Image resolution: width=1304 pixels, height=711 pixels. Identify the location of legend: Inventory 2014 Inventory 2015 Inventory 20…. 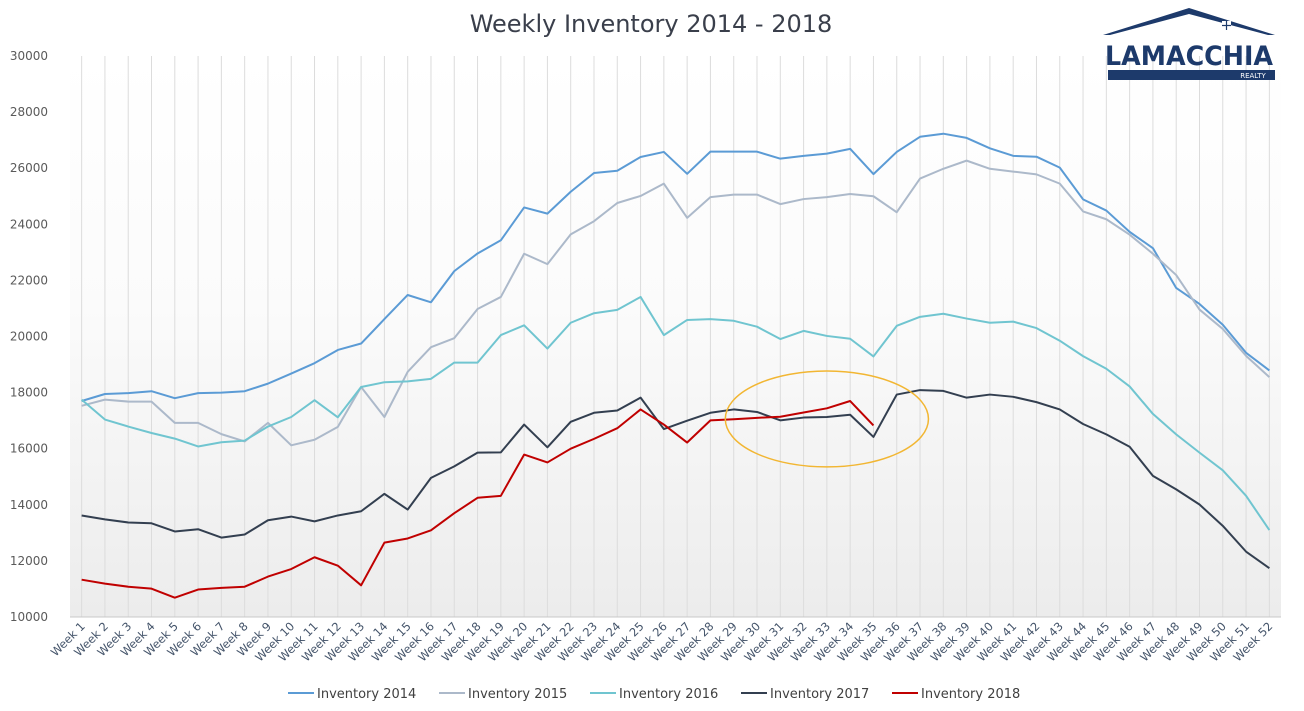
(654, 694).